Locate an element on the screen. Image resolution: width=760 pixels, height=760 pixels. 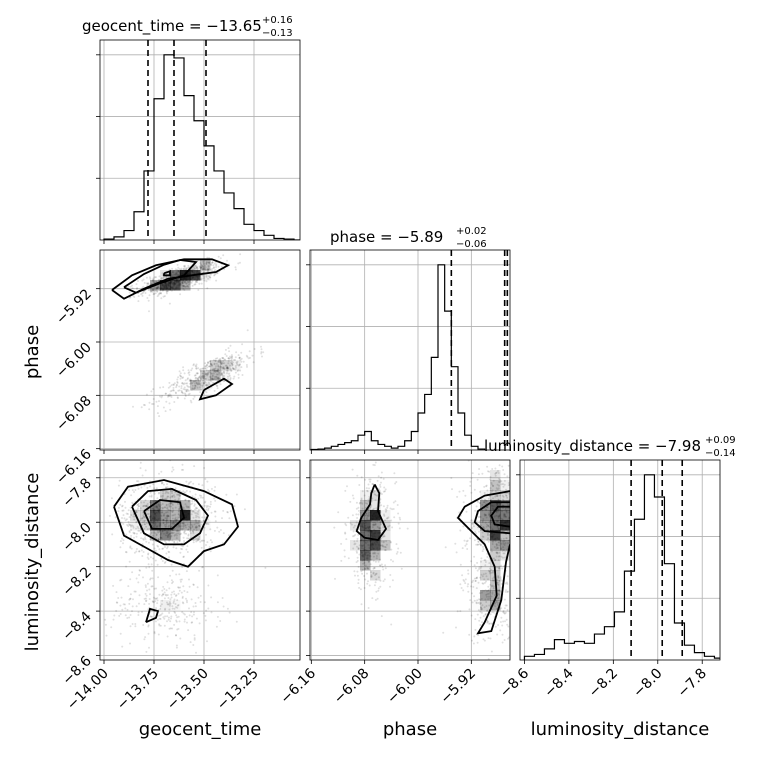
tick-label-x-geocent-time: −13.75 is located at coordinates (138, 690).